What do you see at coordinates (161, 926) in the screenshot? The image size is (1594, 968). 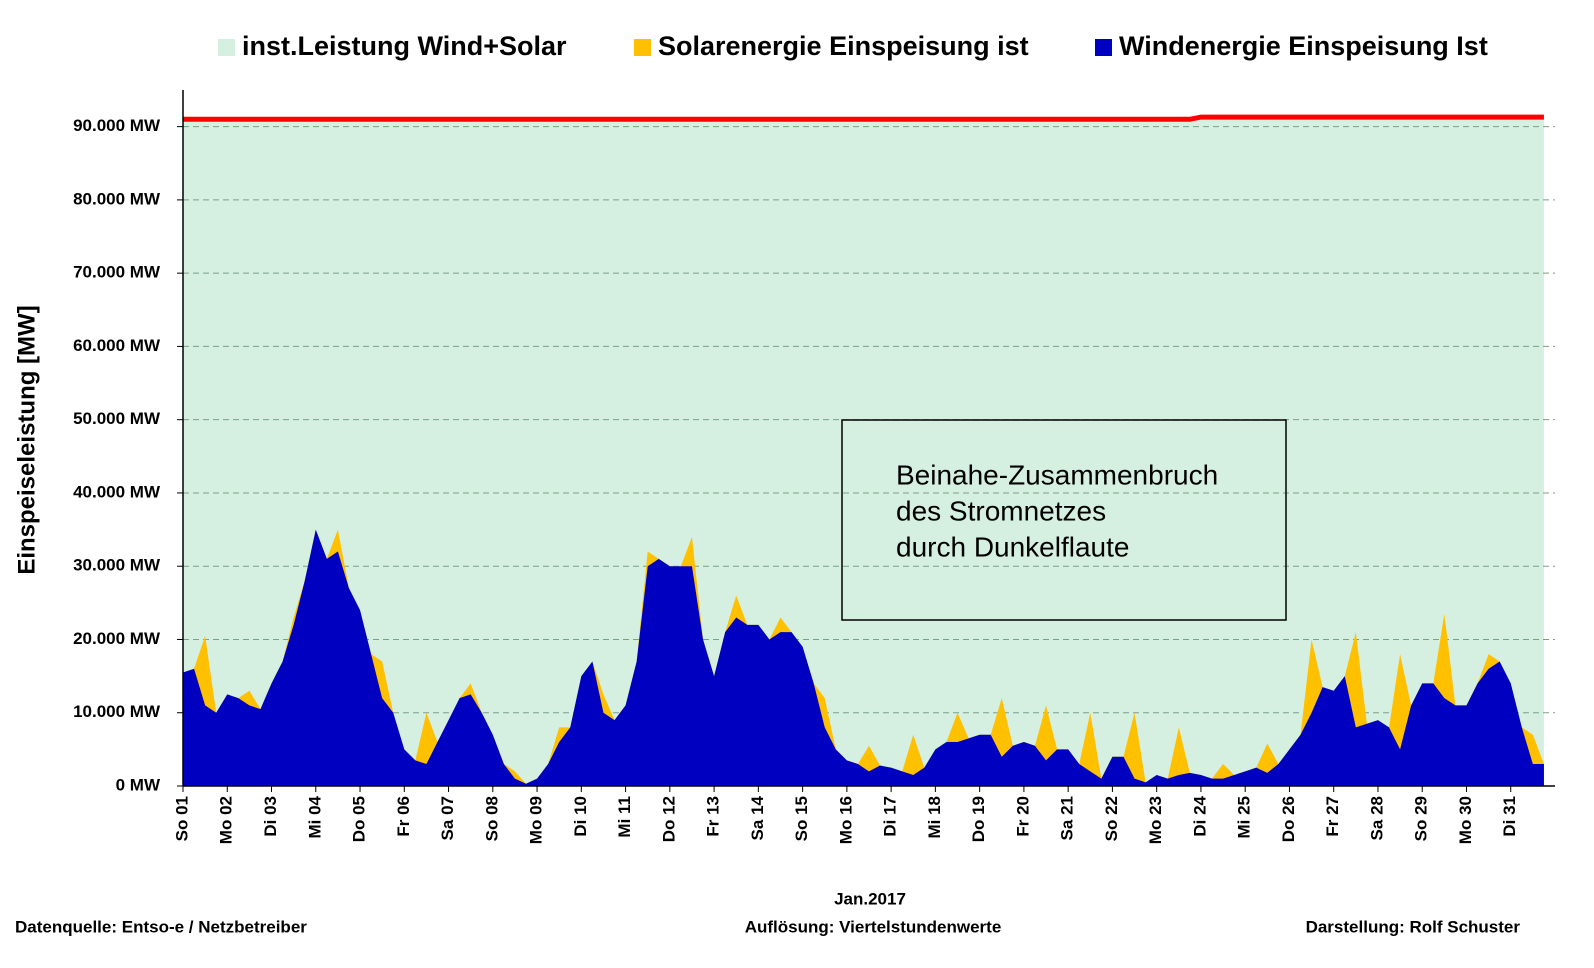 I see `footer-source: Datenquelle: Entso-e / Netzbetreiber` at bounding box center [161, 926].